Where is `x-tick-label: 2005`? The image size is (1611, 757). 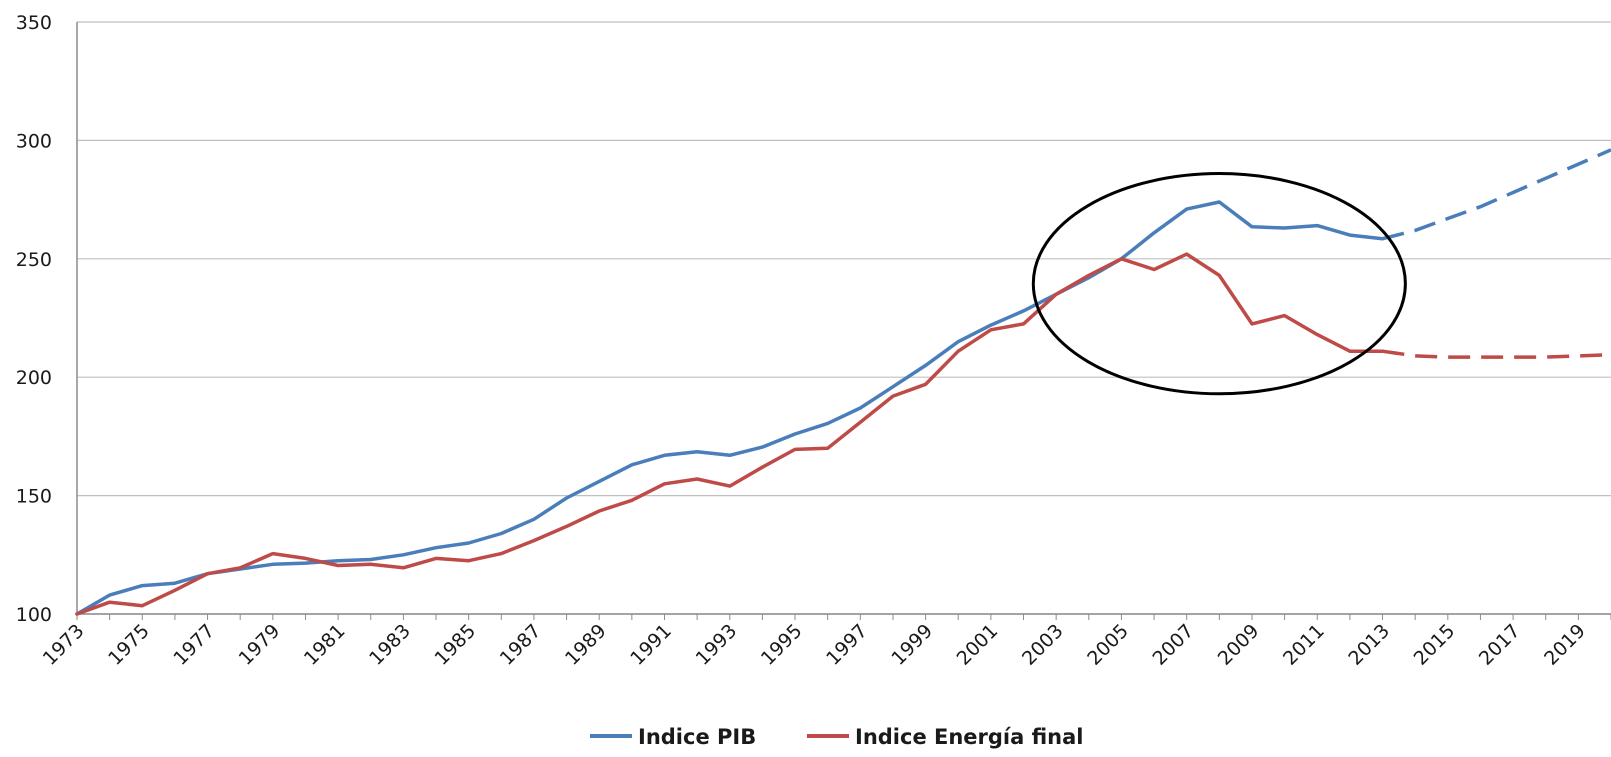 x-tick-label: 2005 is located at coordinates (1108, 645).